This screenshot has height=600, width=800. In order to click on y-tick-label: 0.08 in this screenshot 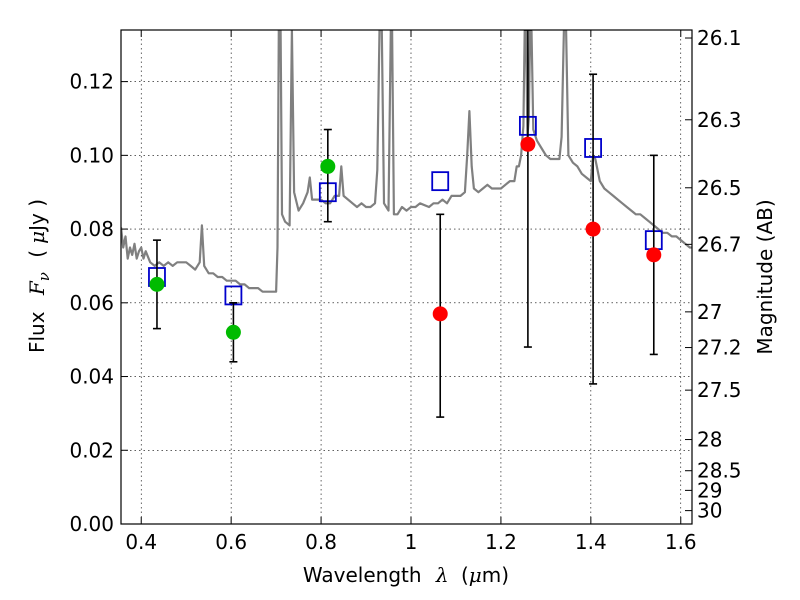, I will do `click(91, 229)`.